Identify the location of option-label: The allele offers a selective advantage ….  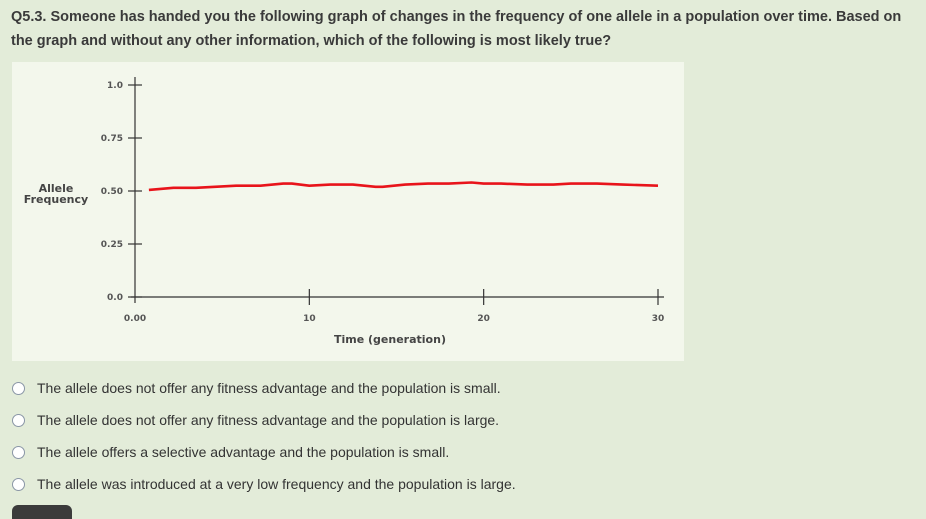
(243, 452).